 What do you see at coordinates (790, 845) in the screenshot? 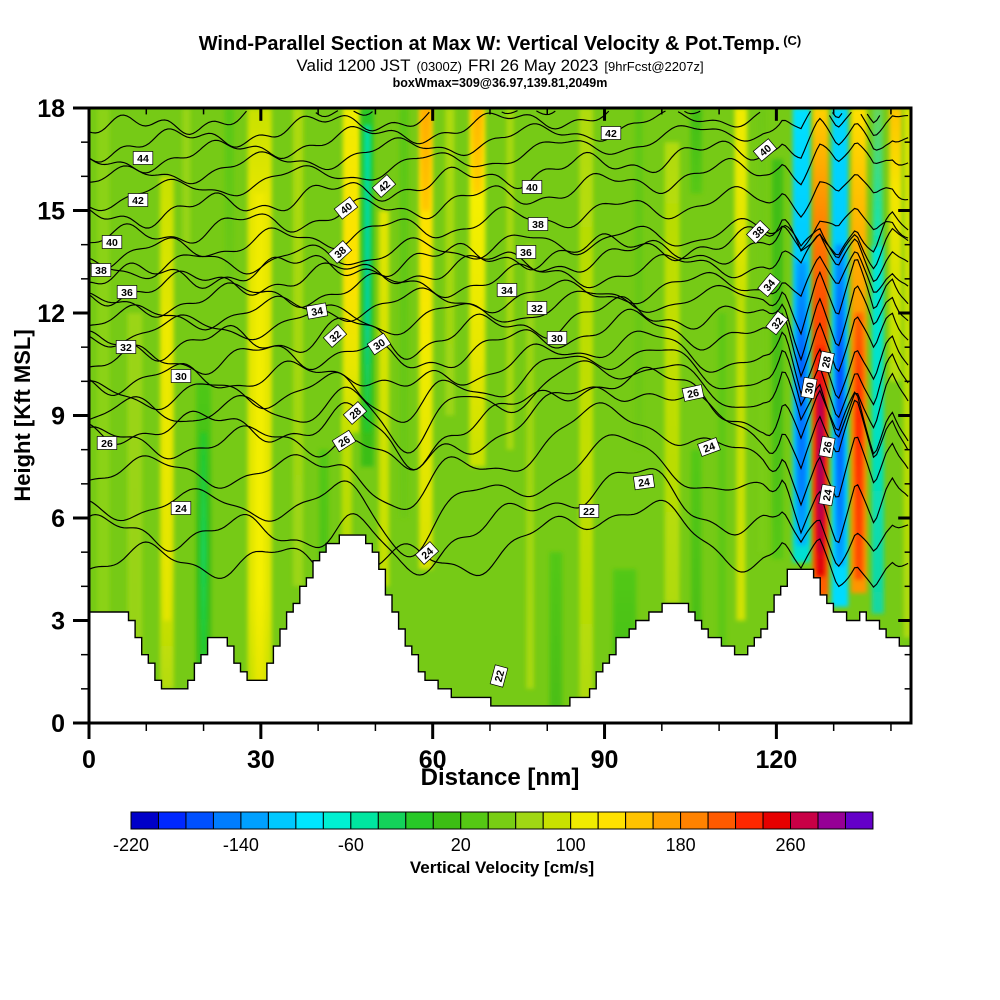
I see `colorbar-tick-label: 260` at bounding box center [790, 845].